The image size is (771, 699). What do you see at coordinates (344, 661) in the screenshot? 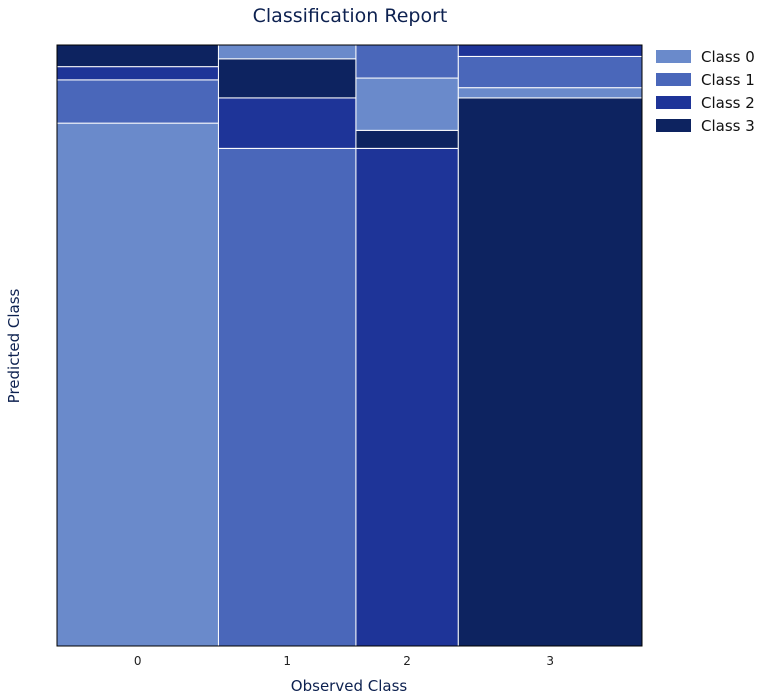
I see `x-tick-labels: 0 1 2 3` at bounding box center [344, 661].